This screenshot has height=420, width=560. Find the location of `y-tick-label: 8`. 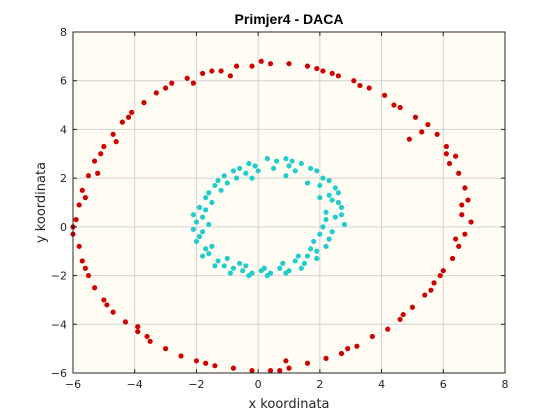

y-tick-label: 8 is located at coordinates (63, 32).